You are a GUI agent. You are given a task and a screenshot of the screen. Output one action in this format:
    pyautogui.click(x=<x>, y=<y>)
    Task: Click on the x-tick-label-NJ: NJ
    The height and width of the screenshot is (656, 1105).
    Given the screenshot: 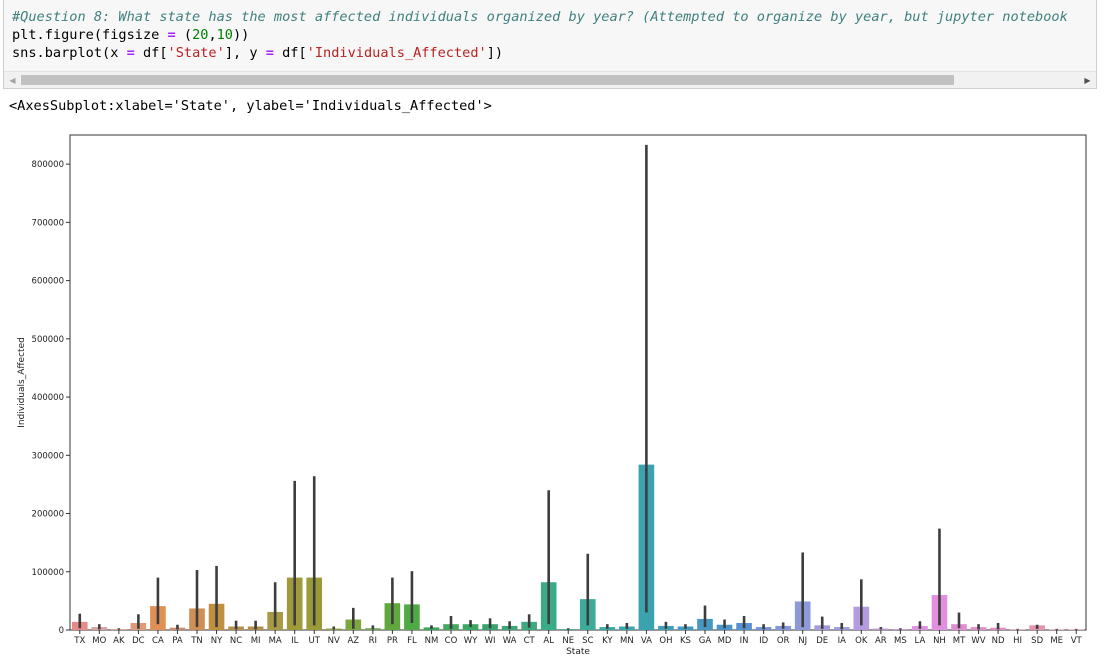 What is the action you would take?
    pyautogui.click(x=802, y=641)
    